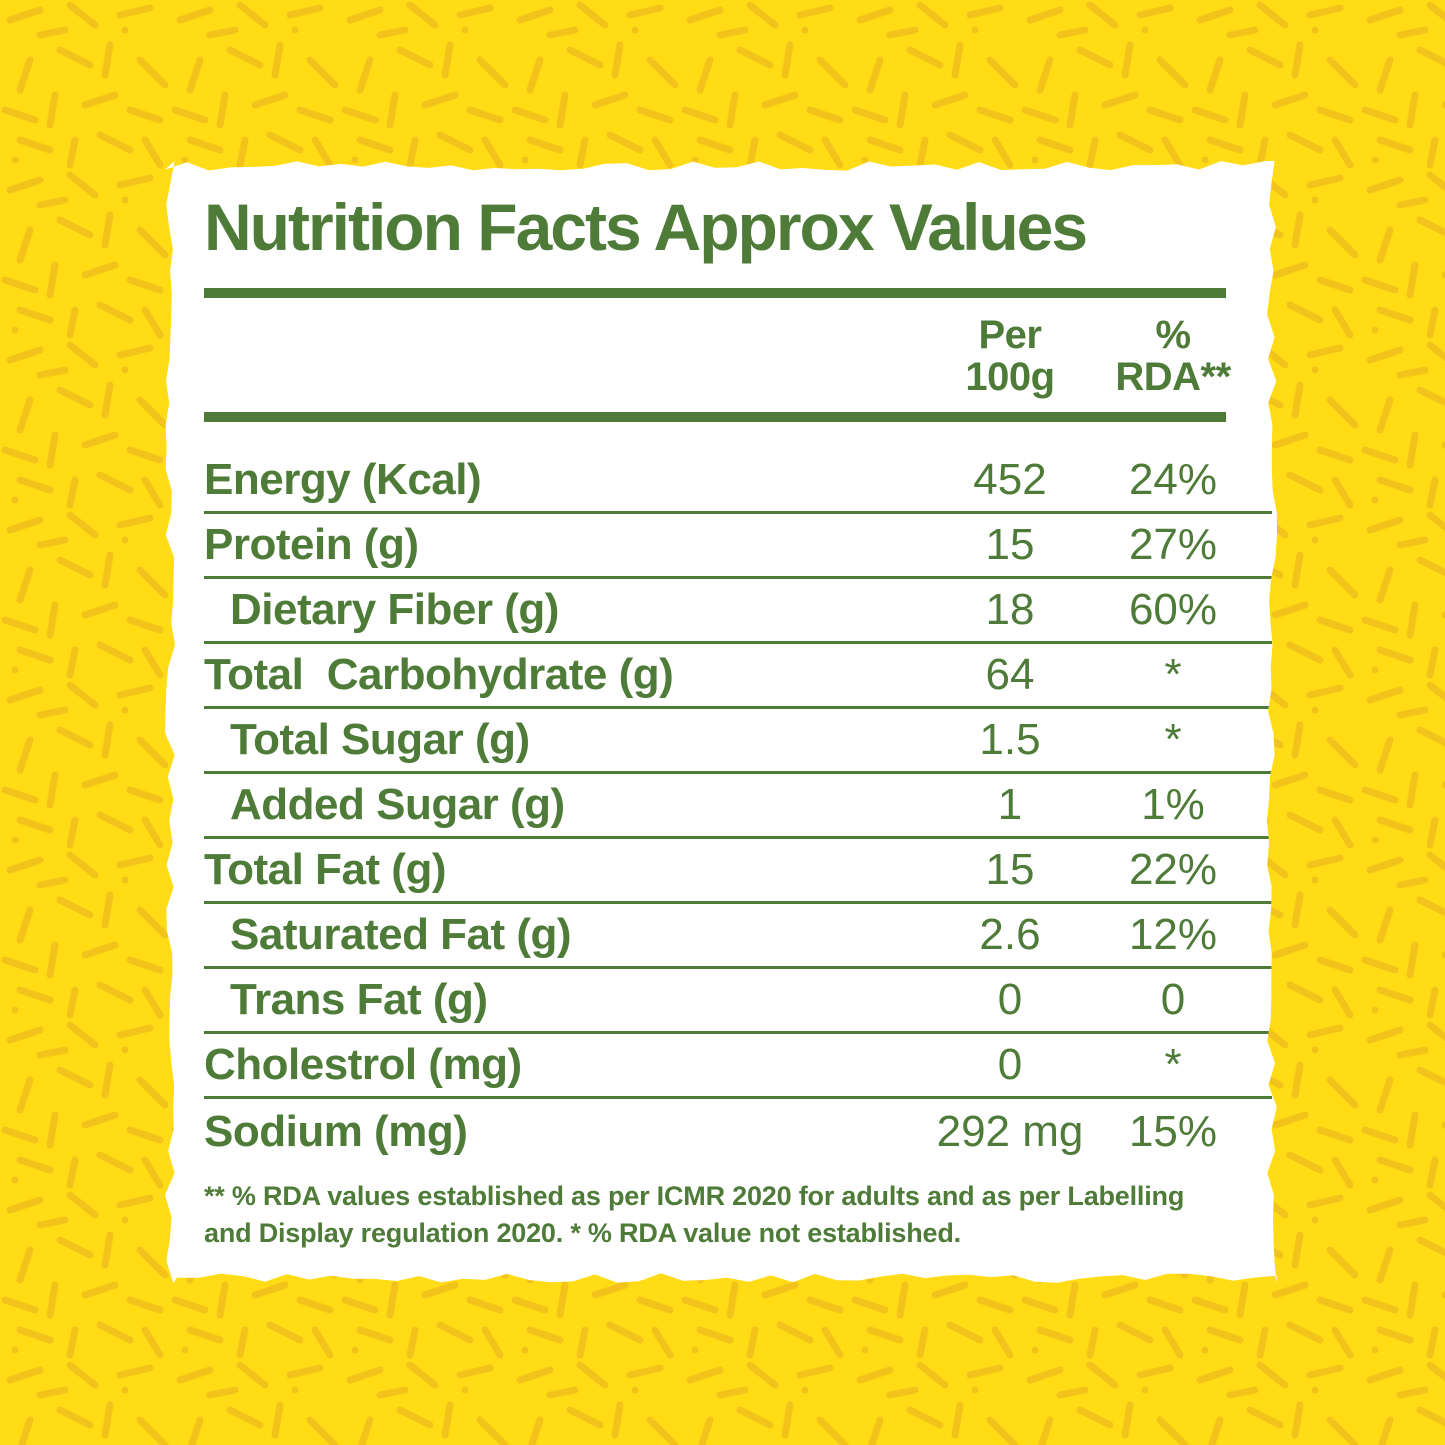 The height and width of the screenshot is (1445, 1445). I want to click on row-label: Added Sugar (g), so click(397, 804).